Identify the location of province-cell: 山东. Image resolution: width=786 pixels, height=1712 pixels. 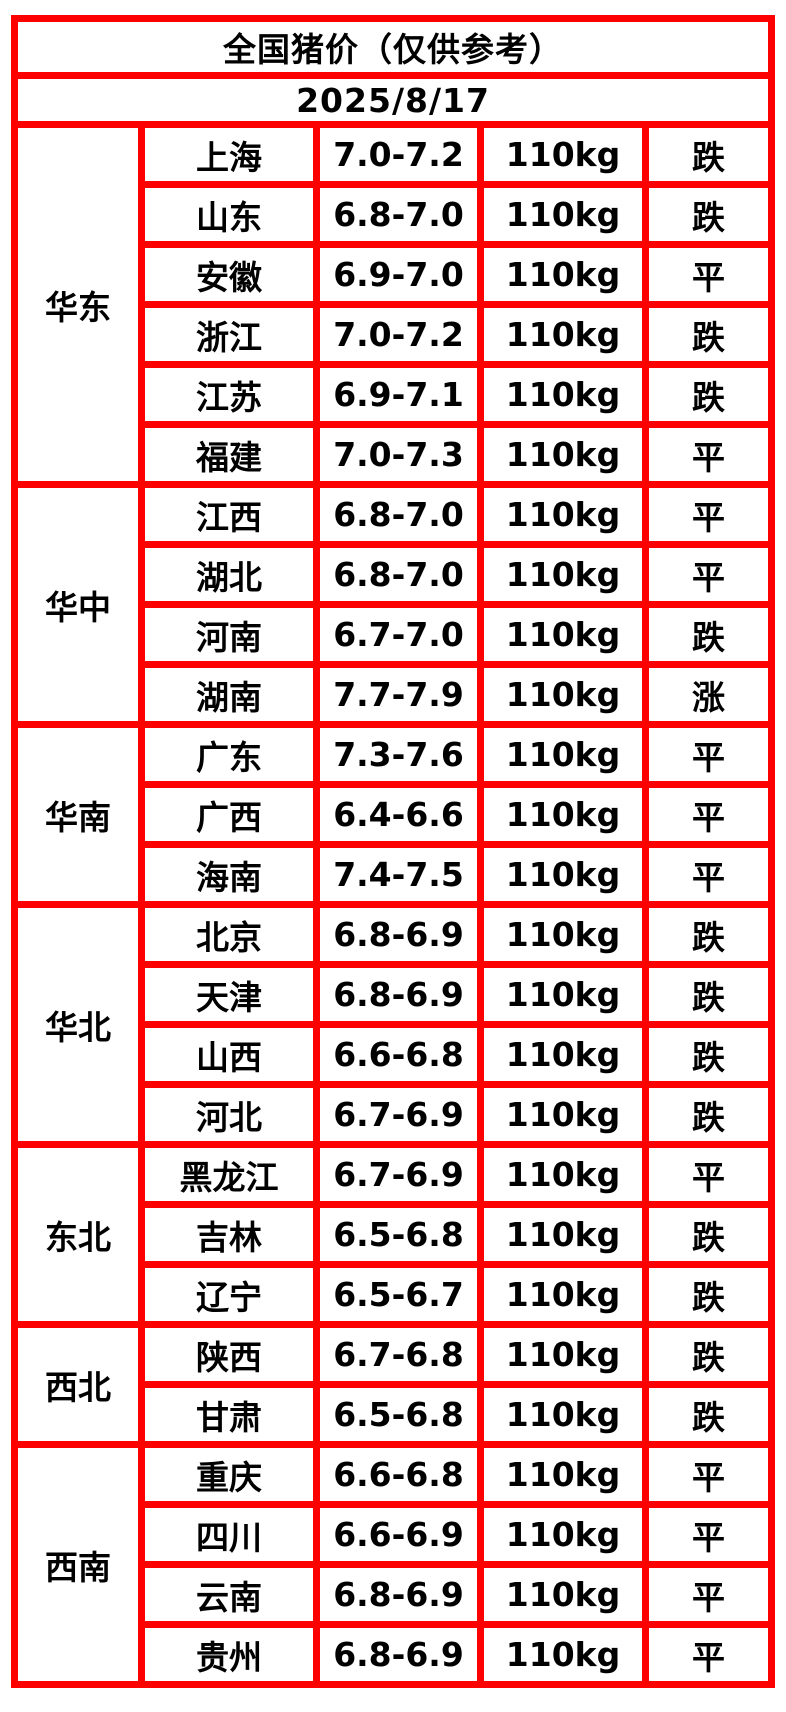
(229, 214).